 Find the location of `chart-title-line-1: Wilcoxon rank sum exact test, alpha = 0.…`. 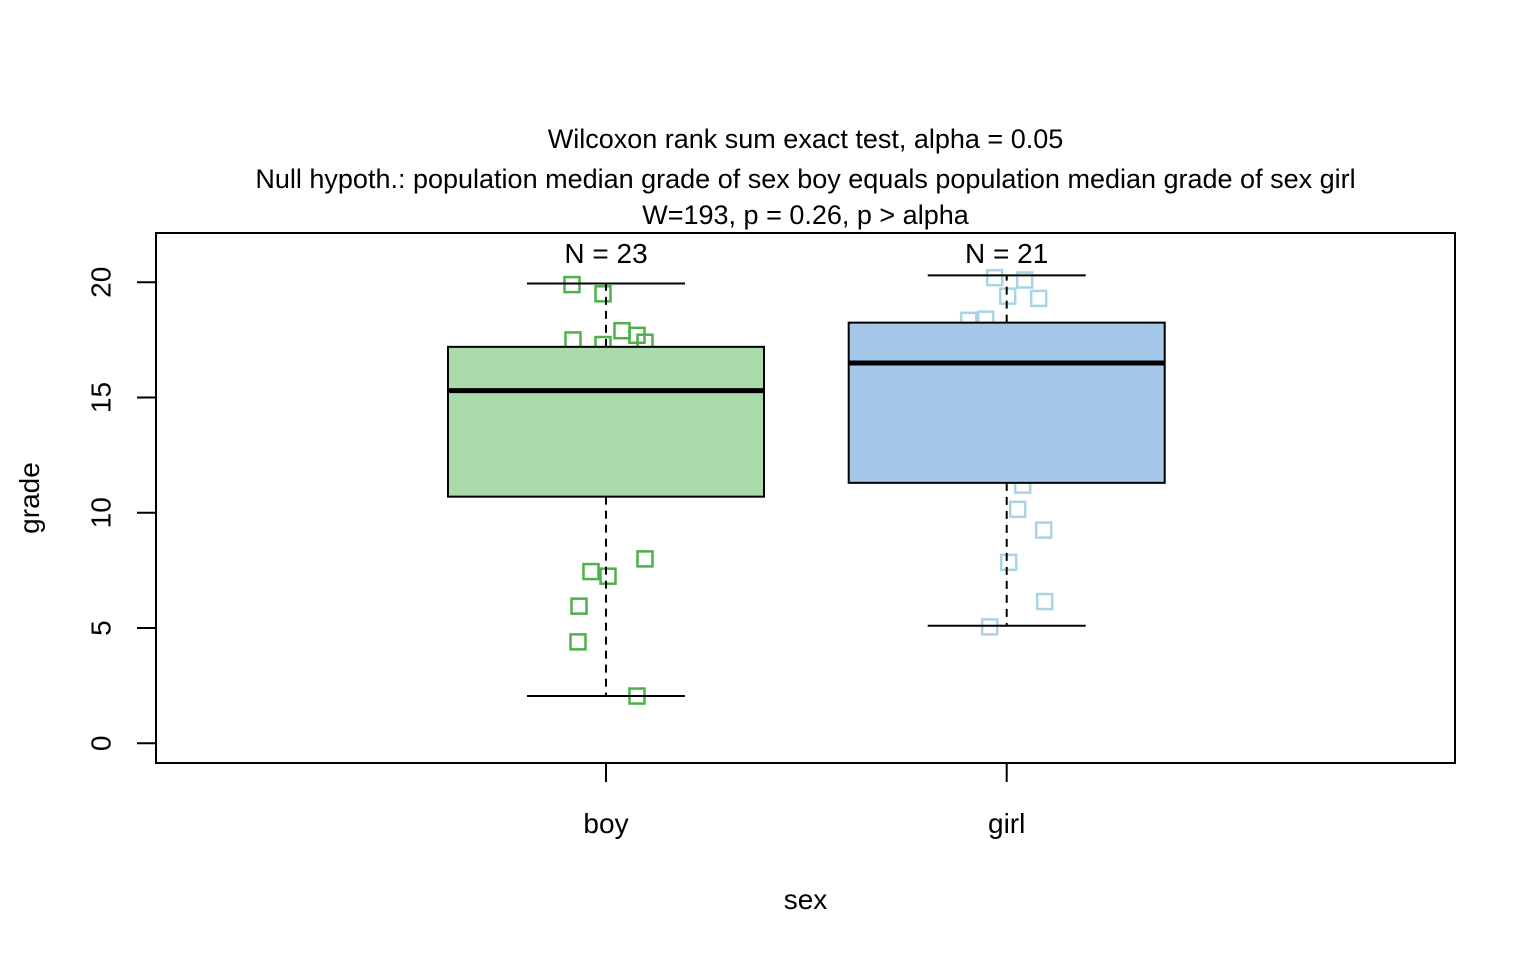

chart-title-line-1: Wilcoxon rank sum exact test, alpha = 0.… is located at coordinates (805, 139).